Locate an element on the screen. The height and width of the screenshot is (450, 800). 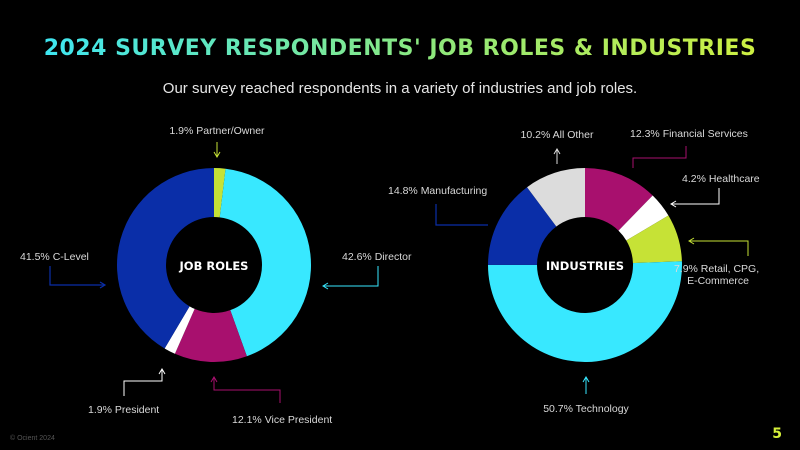
label-healthcare: 4.2% Healthcare is located at coordinates (721, 179).